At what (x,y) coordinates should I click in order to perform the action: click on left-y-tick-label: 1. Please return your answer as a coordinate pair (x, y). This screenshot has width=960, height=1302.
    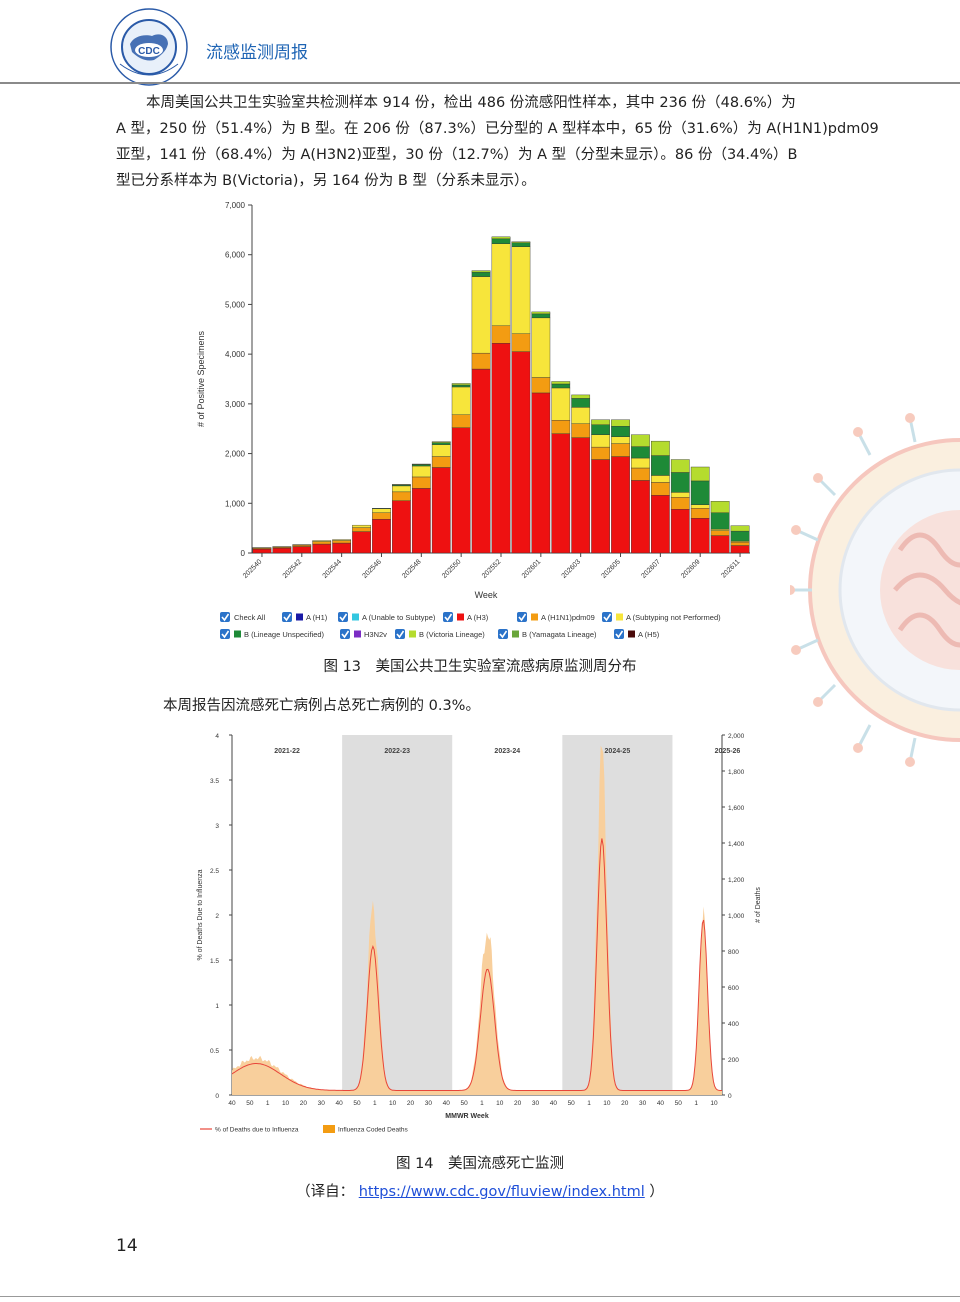
    Looking at the image, I should click on (217, 1006).